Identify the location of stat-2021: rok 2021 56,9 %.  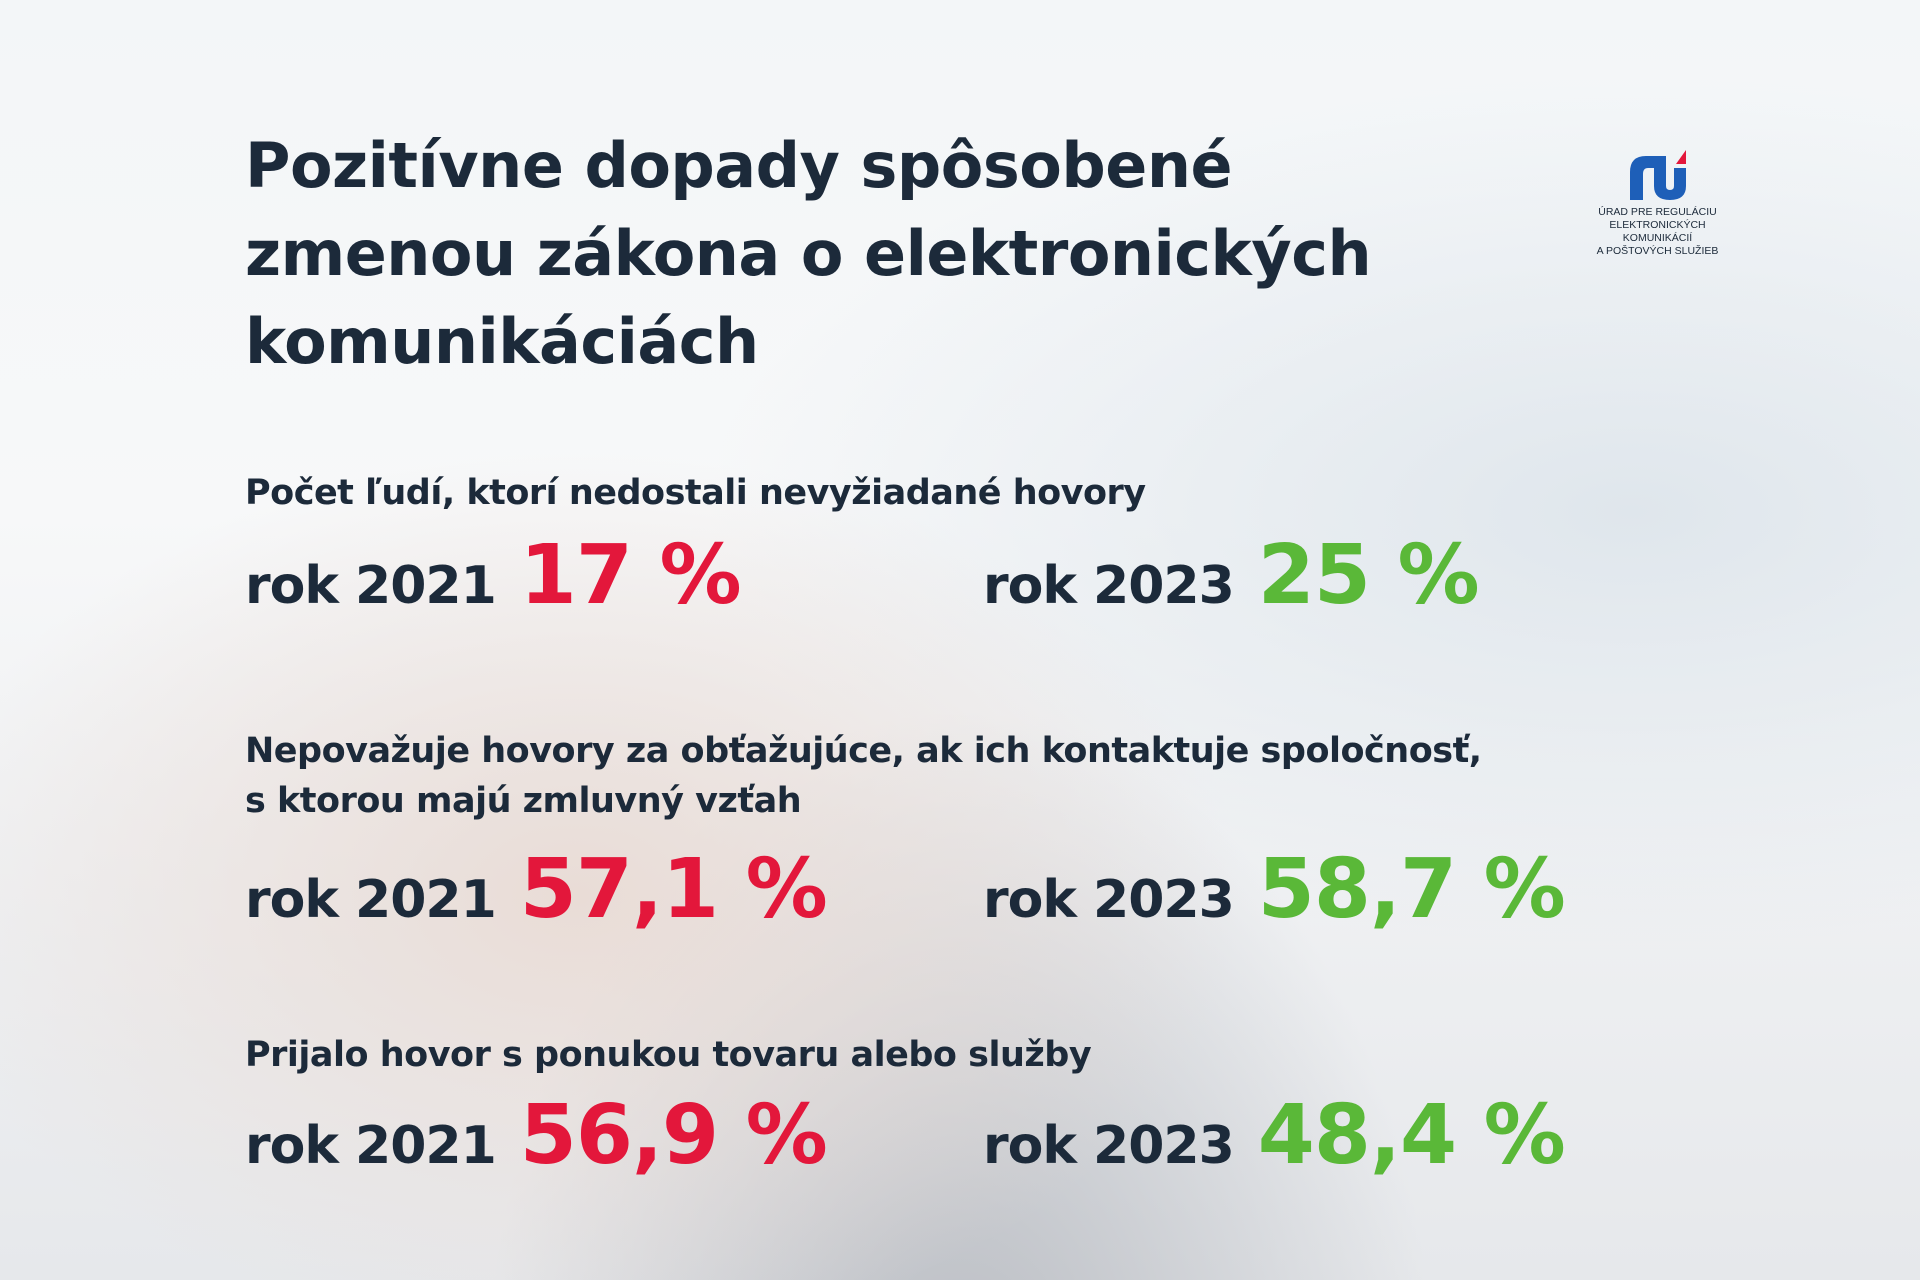
(536, 1135).